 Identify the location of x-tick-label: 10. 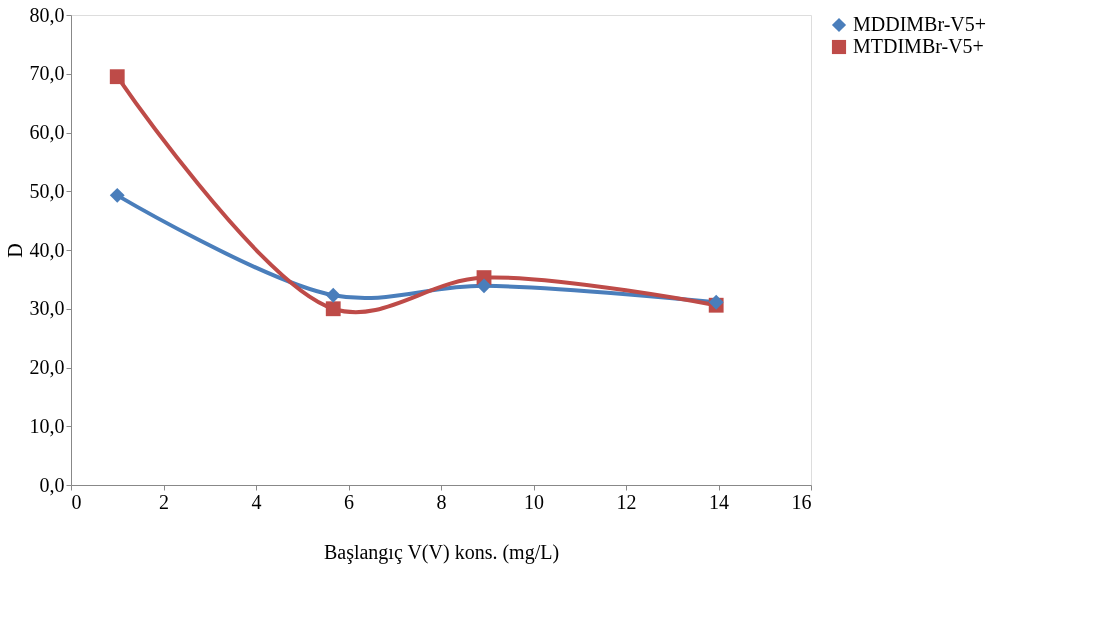
(534, 501).